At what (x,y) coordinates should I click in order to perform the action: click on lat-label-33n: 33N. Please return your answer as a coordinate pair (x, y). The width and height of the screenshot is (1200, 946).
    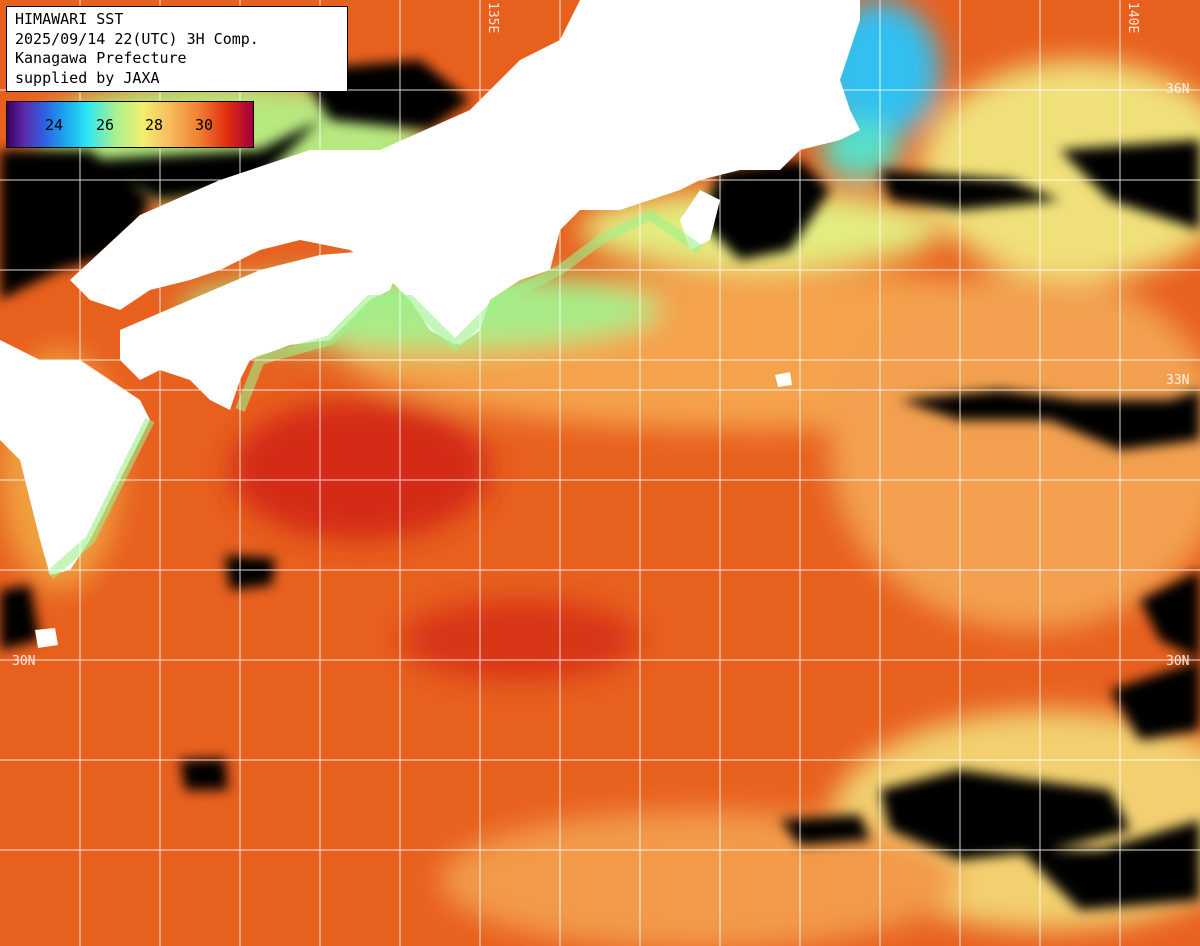
    Looking at the image, I should click on (1178, 380).